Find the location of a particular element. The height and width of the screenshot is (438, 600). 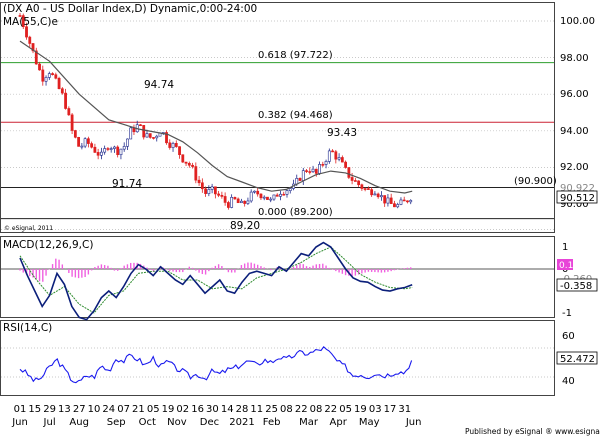

macd-legend: MACD(12,26,9,C) is located at coordinates (48, 245).